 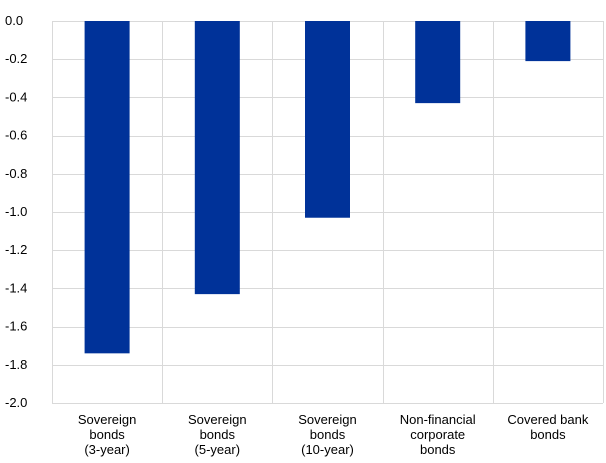 I want to click on x-category-label: Covered bank bonds, so click(x=547, y=427).